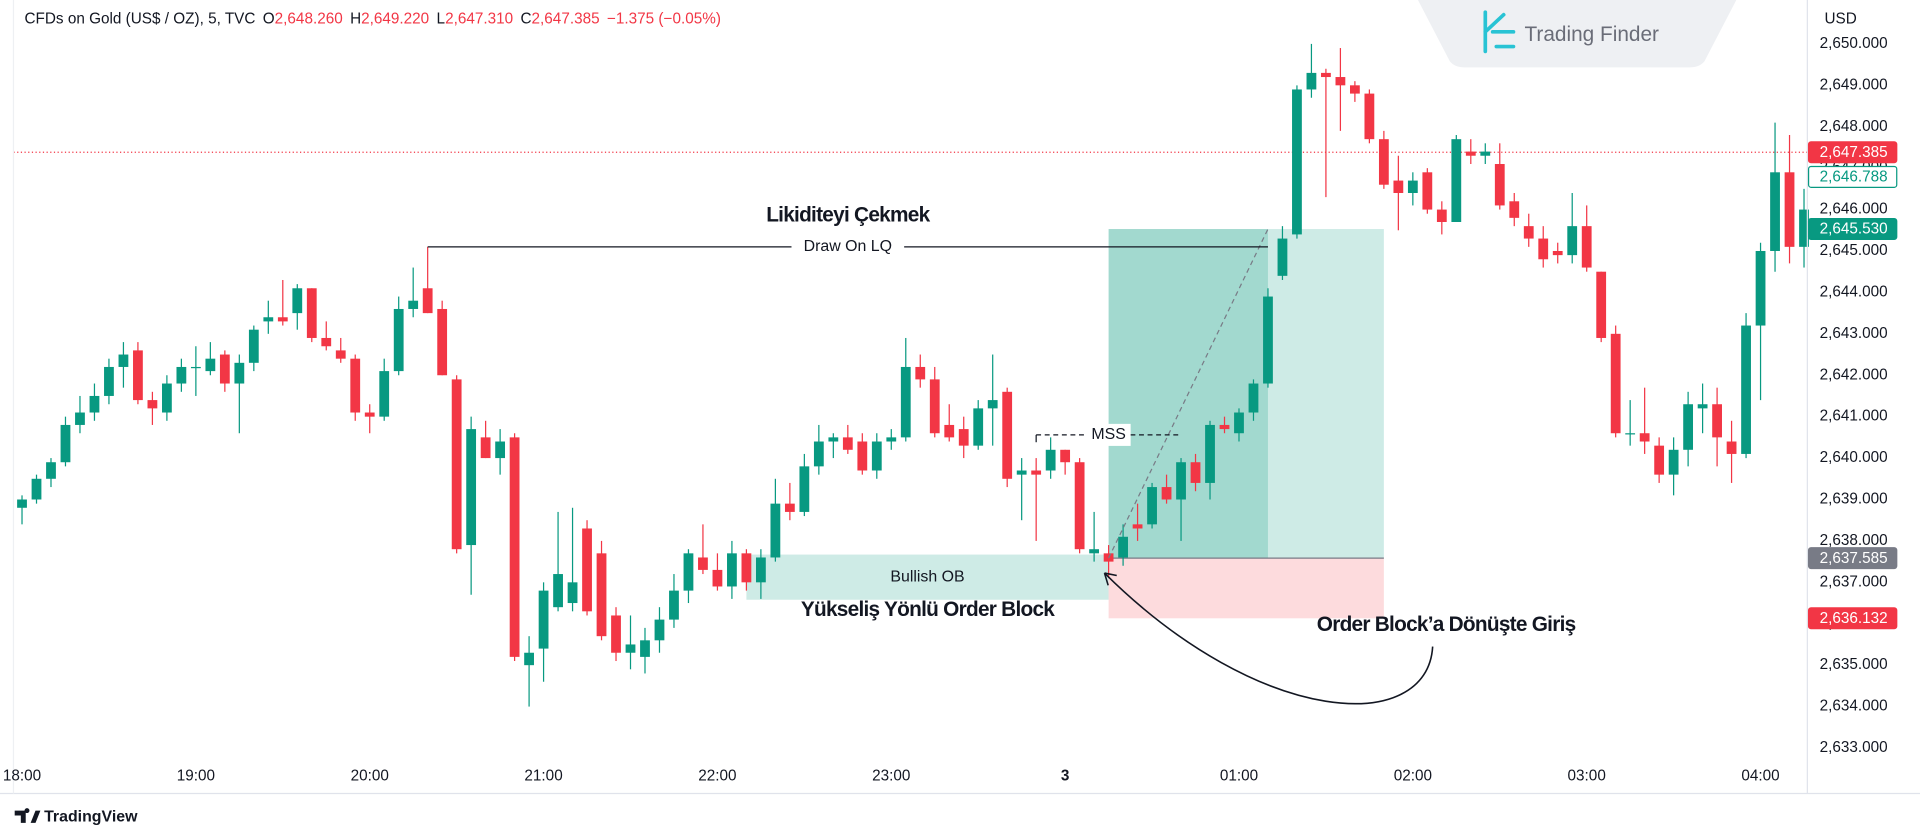 This screenshot has height=840, width=1920. I want to click on y-tick-label: 2,649.000, so click(1854, 84).